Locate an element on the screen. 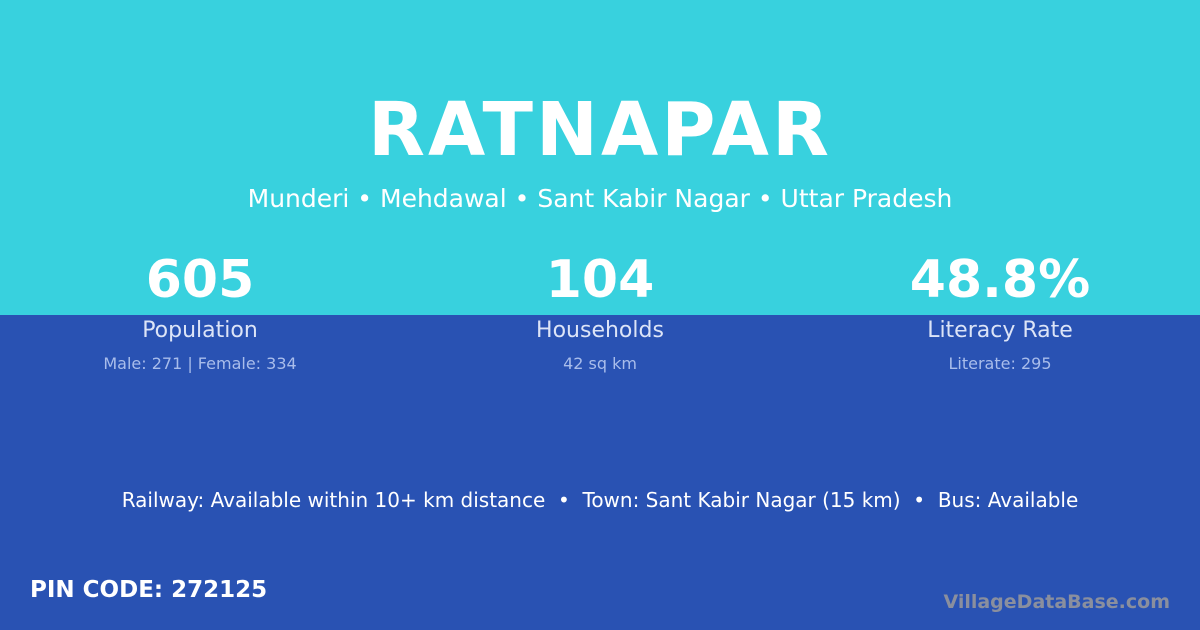 The image size is (1200, 630). stat-population: 605 Population Male: 271 | Female: 334 is located at coordinates (200, 312).